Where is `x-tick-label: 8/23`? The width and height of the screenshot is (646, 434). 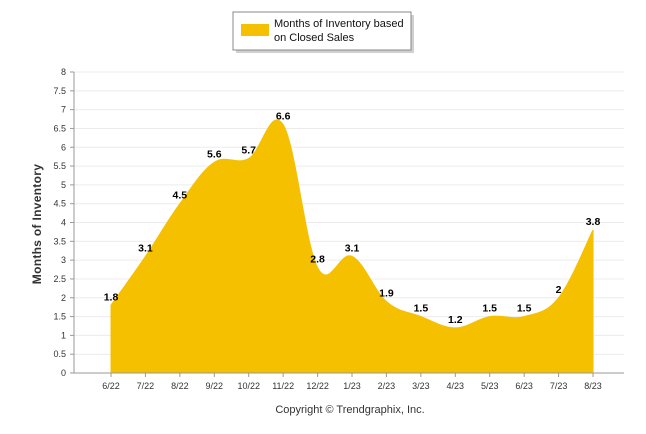
x-tick-label: 8/23 is located at coordinates (593, 386).